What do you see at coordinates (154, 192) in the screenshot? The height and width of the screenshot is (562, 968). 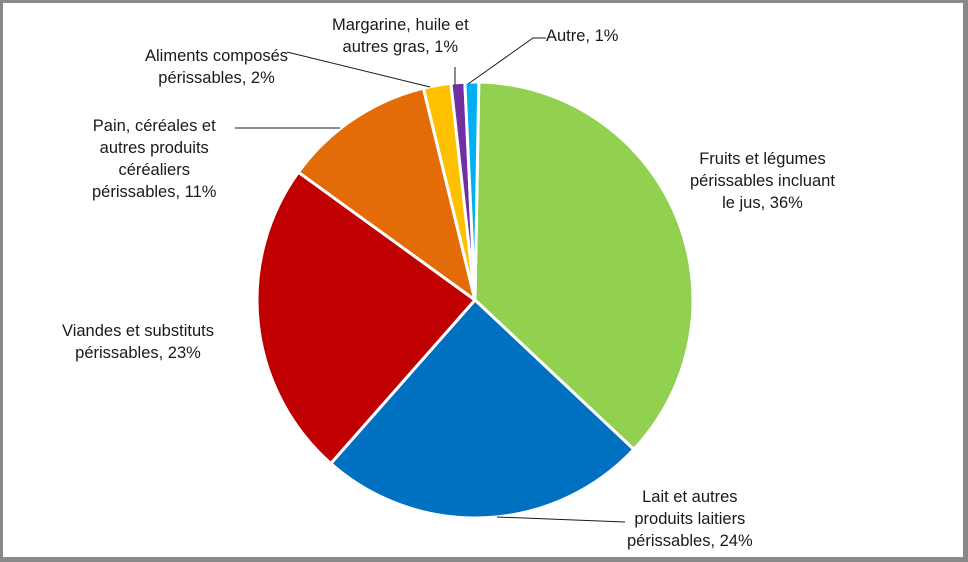 I see `label-line: périssables, 11%` at bounding box center [154, 192].